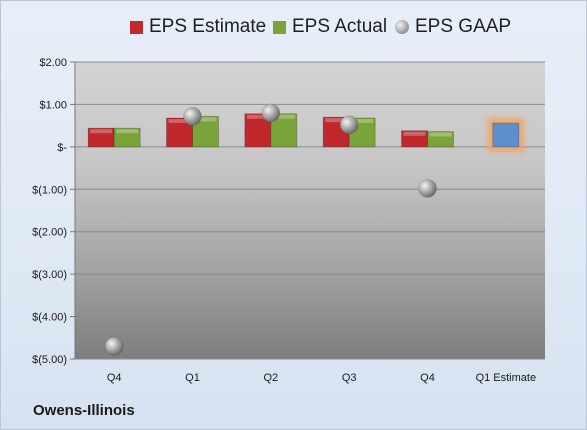 The height and width of the screenshot is (430, 587). Describe the element at coordinates (506, 135) in the screenshot. I see `bar-eps-q1-estimate` at that location.